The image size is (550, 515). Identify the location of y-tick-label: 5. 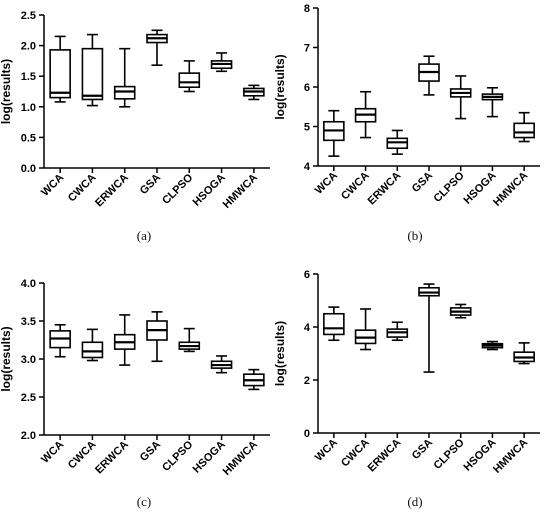
(307, 128).